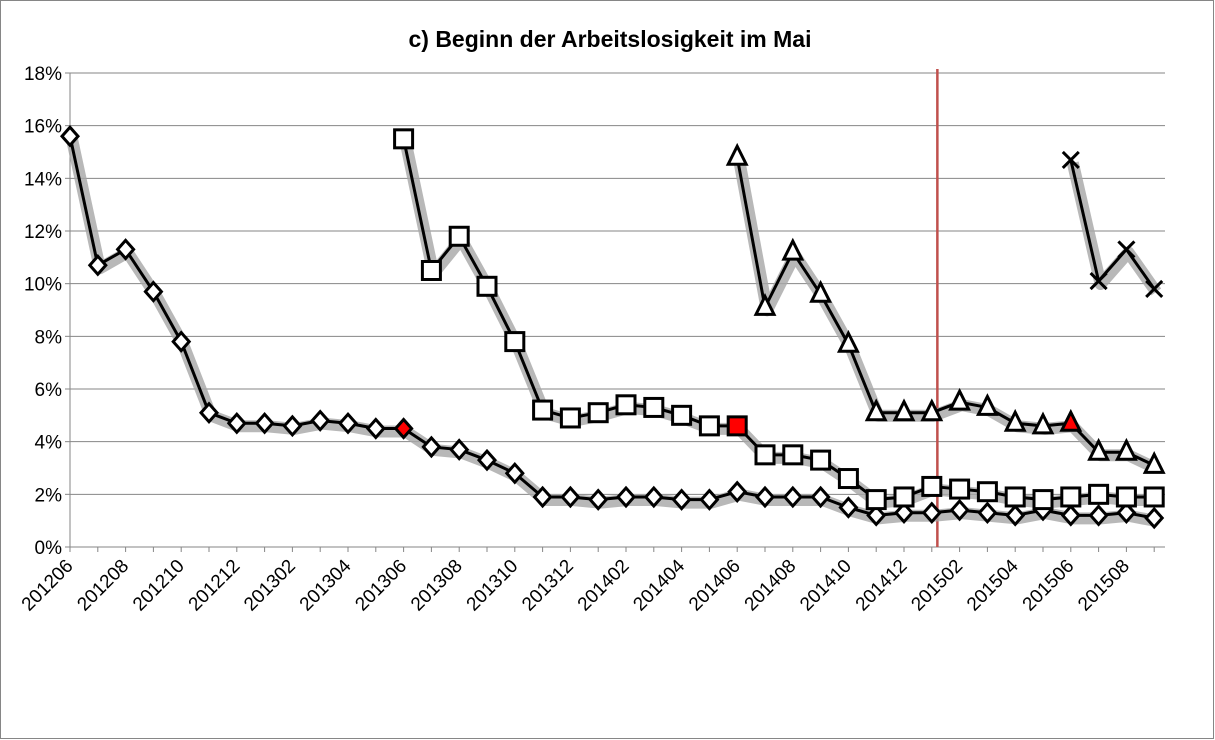 The image size is (1215, 740). Describe the element at coordinates (43, 232) in the screenshot. I see `y-tick-label: 12%` at that location.